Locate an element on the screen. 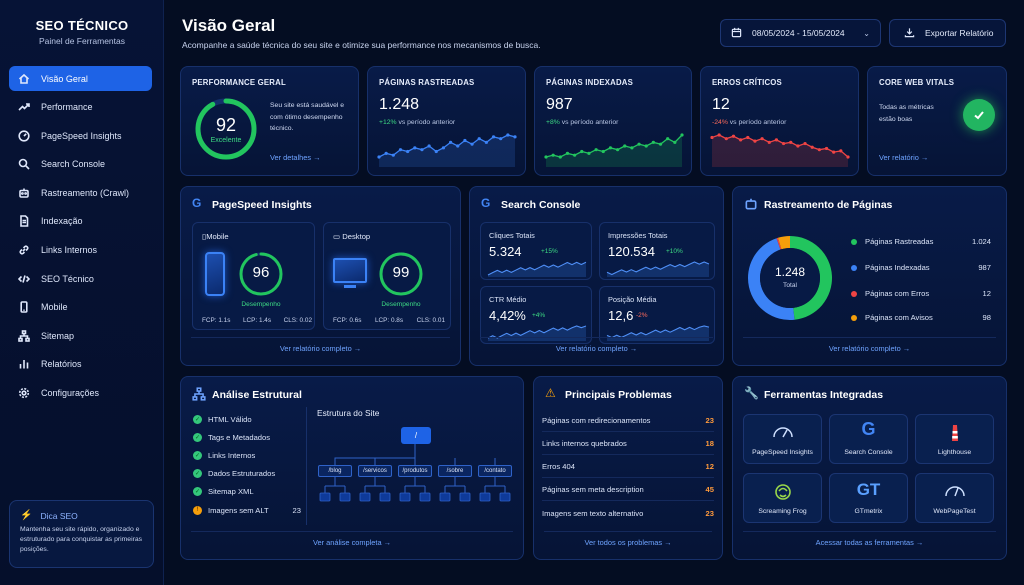 The width and height of the screenshot is (1024, 585). tool-search-console: G Search Console is located at coordinates (868, 439).